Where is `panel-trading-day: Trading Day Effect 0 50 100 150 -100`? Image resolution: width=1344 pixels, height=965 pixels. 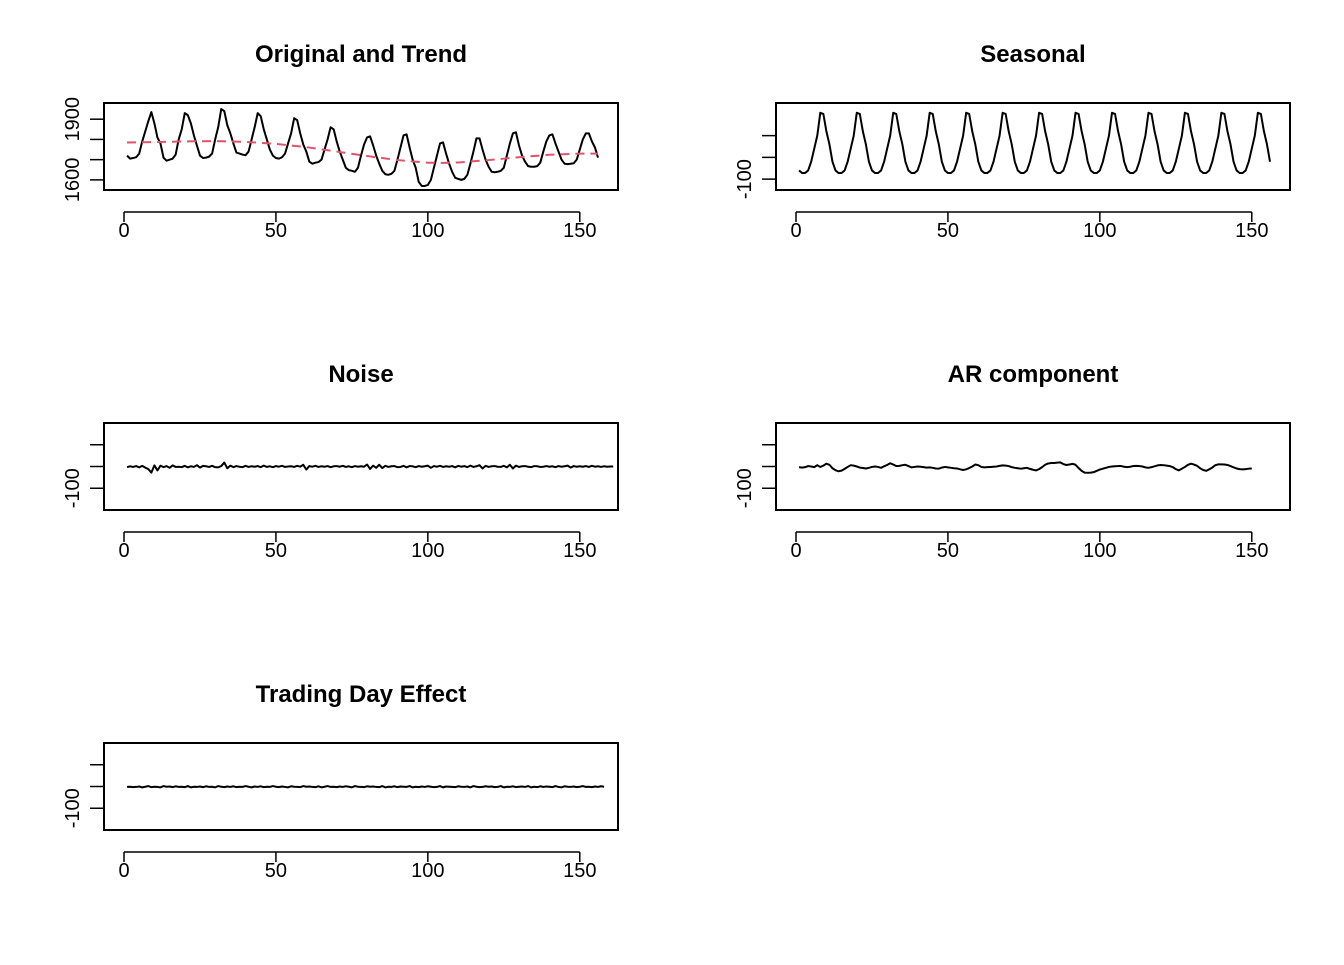 panel-trading-day: Trading Day Effect 0 50 100 150 -100 is located at coordinates (340, 781).